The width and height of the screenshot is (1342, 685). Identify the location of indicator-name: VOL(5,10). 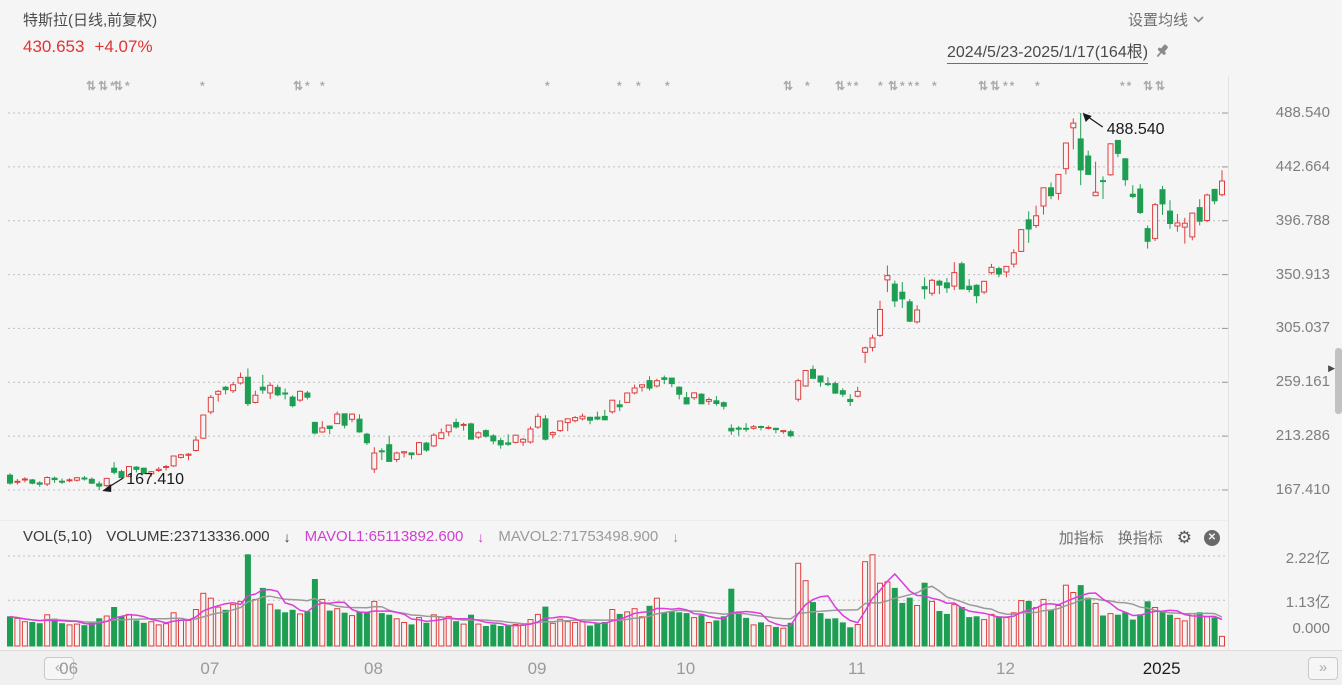
(58, 536).